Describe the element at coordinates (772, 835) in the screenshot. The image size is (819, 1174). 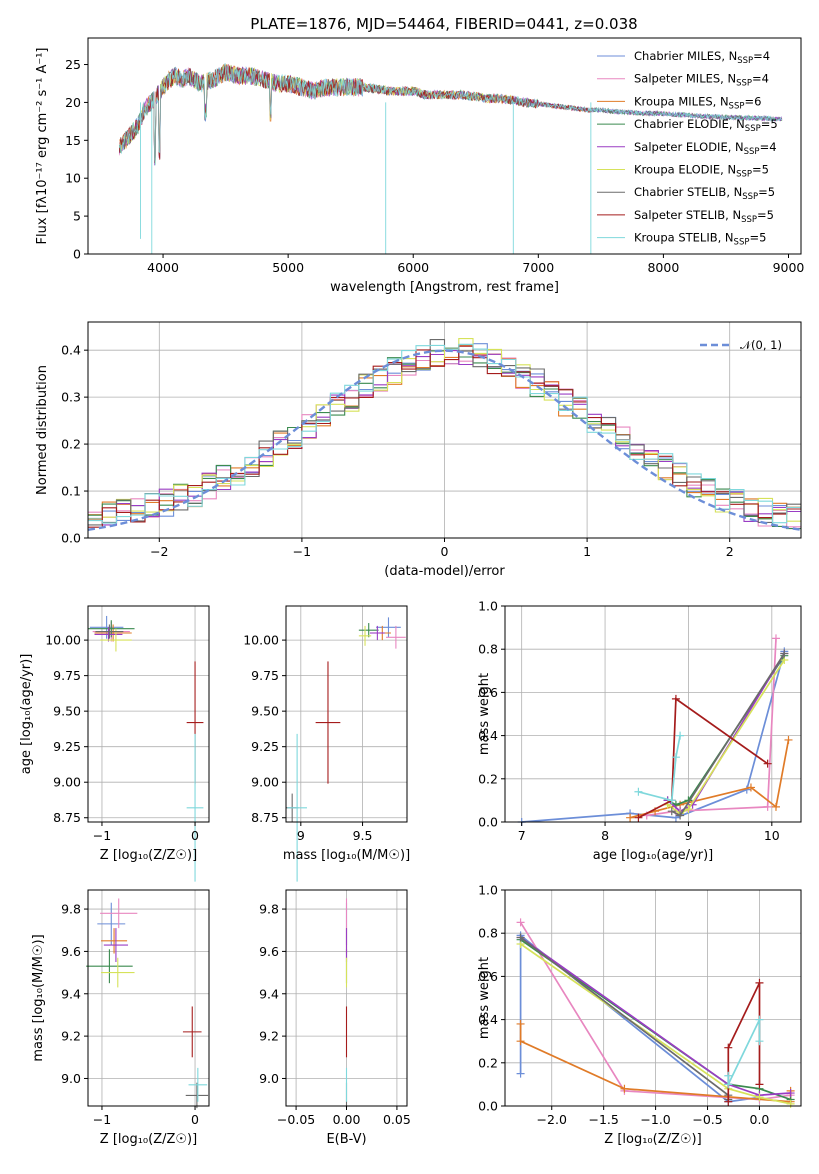
I see `x-tick-label: 10` at that location.